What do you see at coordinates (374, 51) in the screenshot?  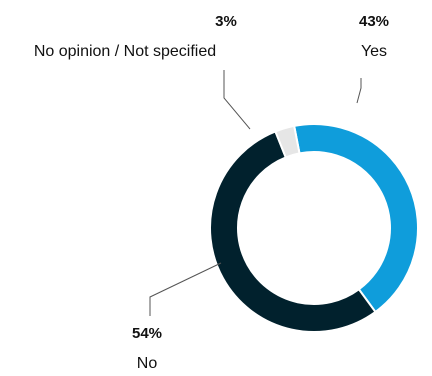 I see `data-label-yes-name: Yes` at bounding box center [374, 51].